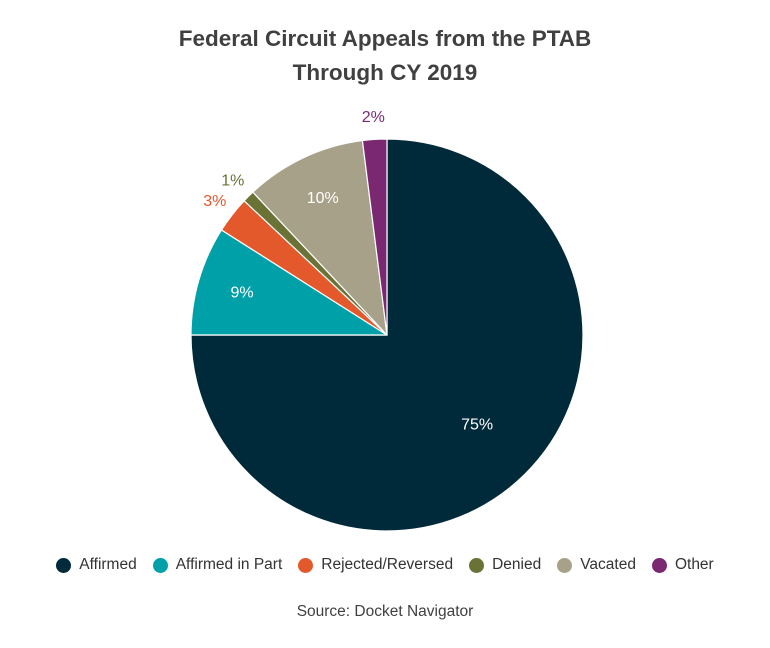 The image size is (770, 648). What do you see at coordinates (477, 565) in the screenshot?
I see `legend-swatch-denied` at bounding box center [477, 565].